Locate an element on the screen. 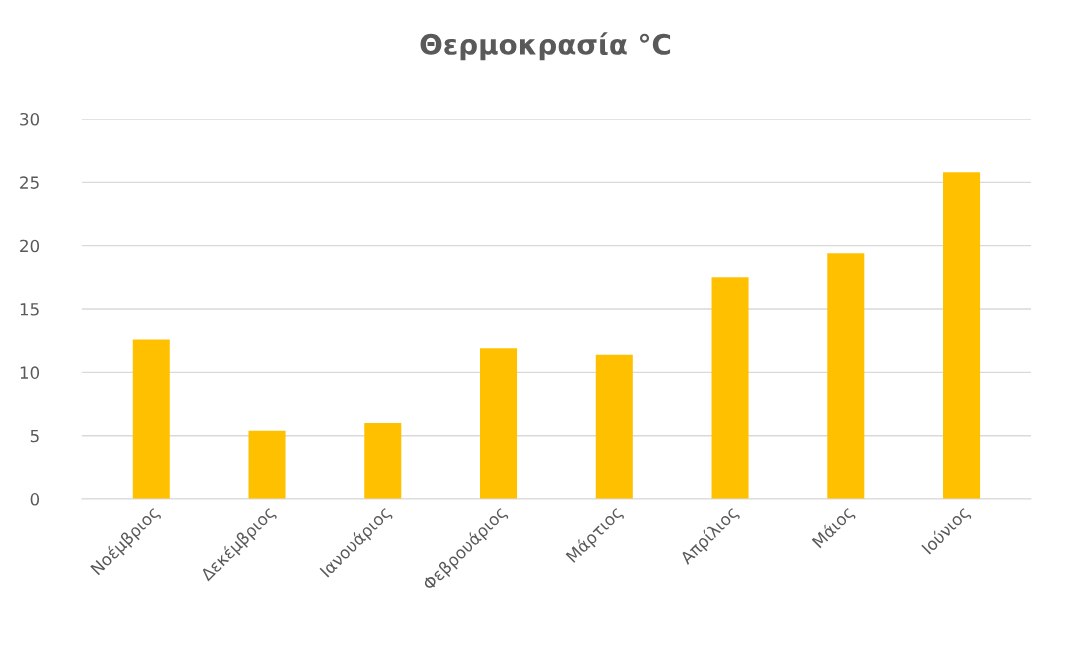 This screenshot has width=1091, height=661. y-tick-label: 15 is located at coordinates (29, 309).